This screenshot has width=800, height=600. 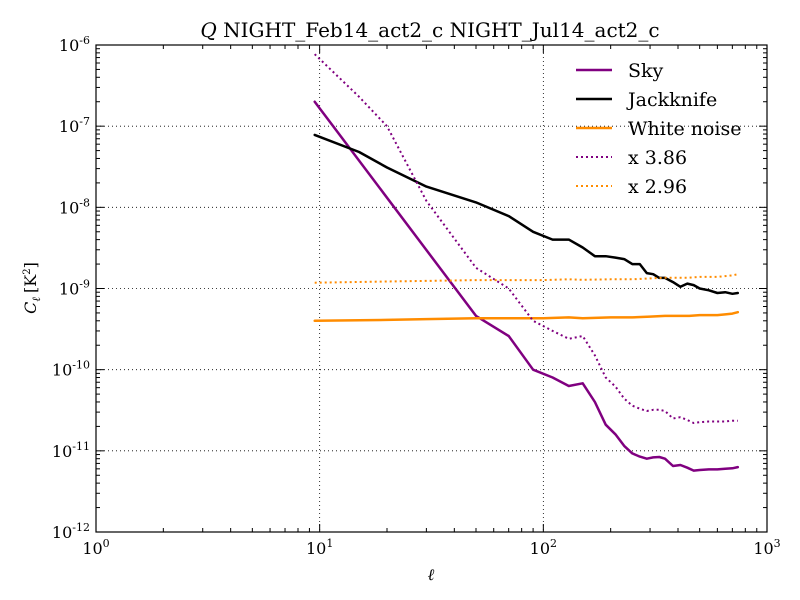 I want to click on y-tick-label-exp: -10, so click(x=81, y=365).